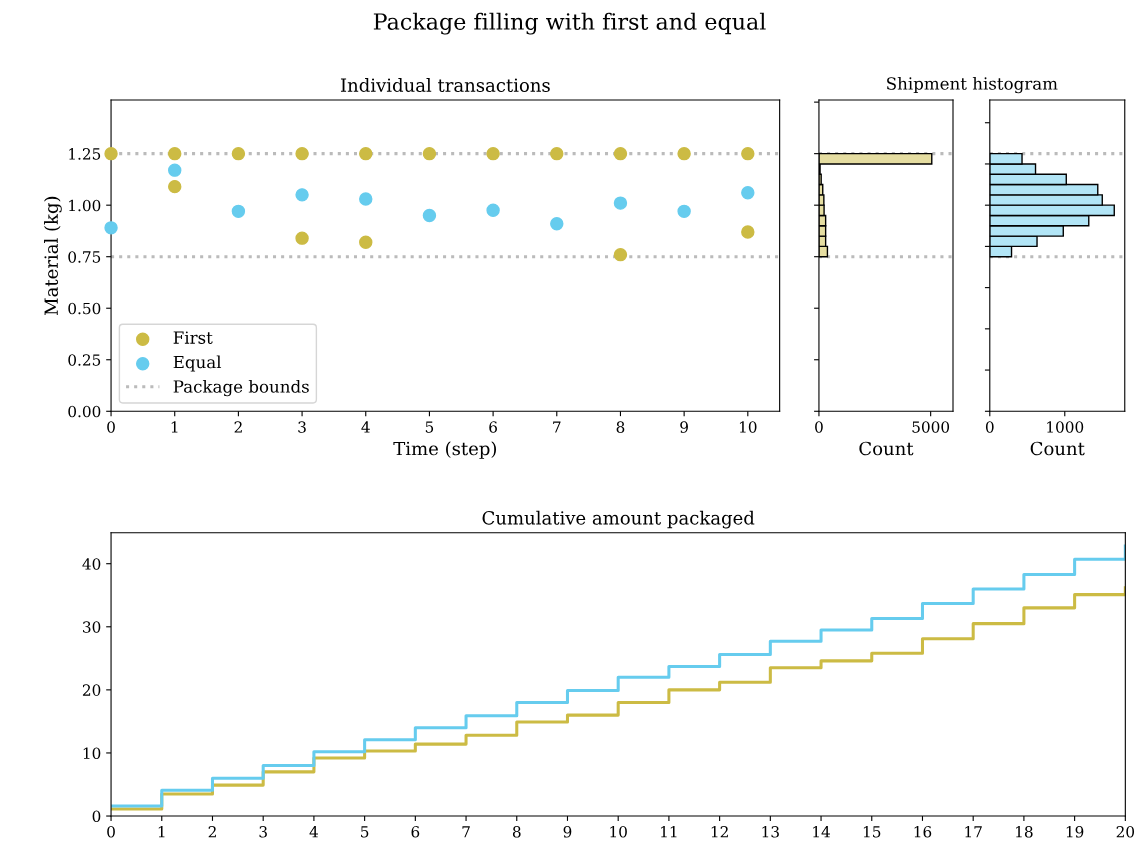 This screenshot has width=1139, height=848. What do you see at coordinates (445, 450) in the screenshot?
I see `x-axis-title: Time (step)` at bounding box center [445, 450].